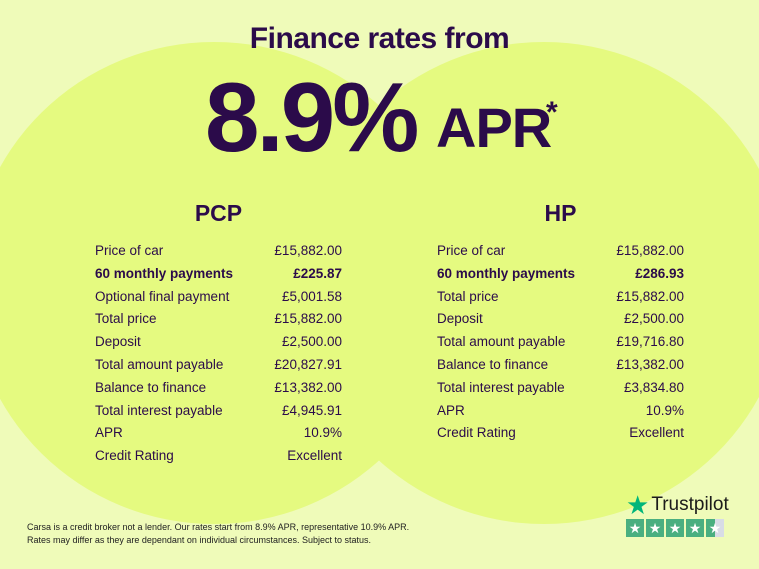  I want to click on row-value: £3,834.80, so click(653, 387).